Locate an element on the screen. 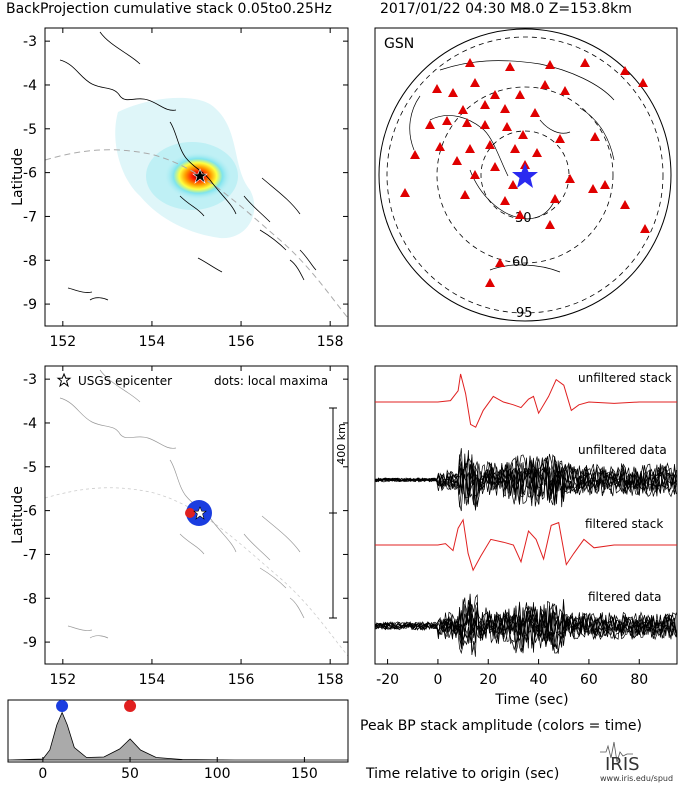 Image resolution: width=682 pixels, height=785 pixels. bottom-latitude-label: Latitude is located at coordinates (18, 515).